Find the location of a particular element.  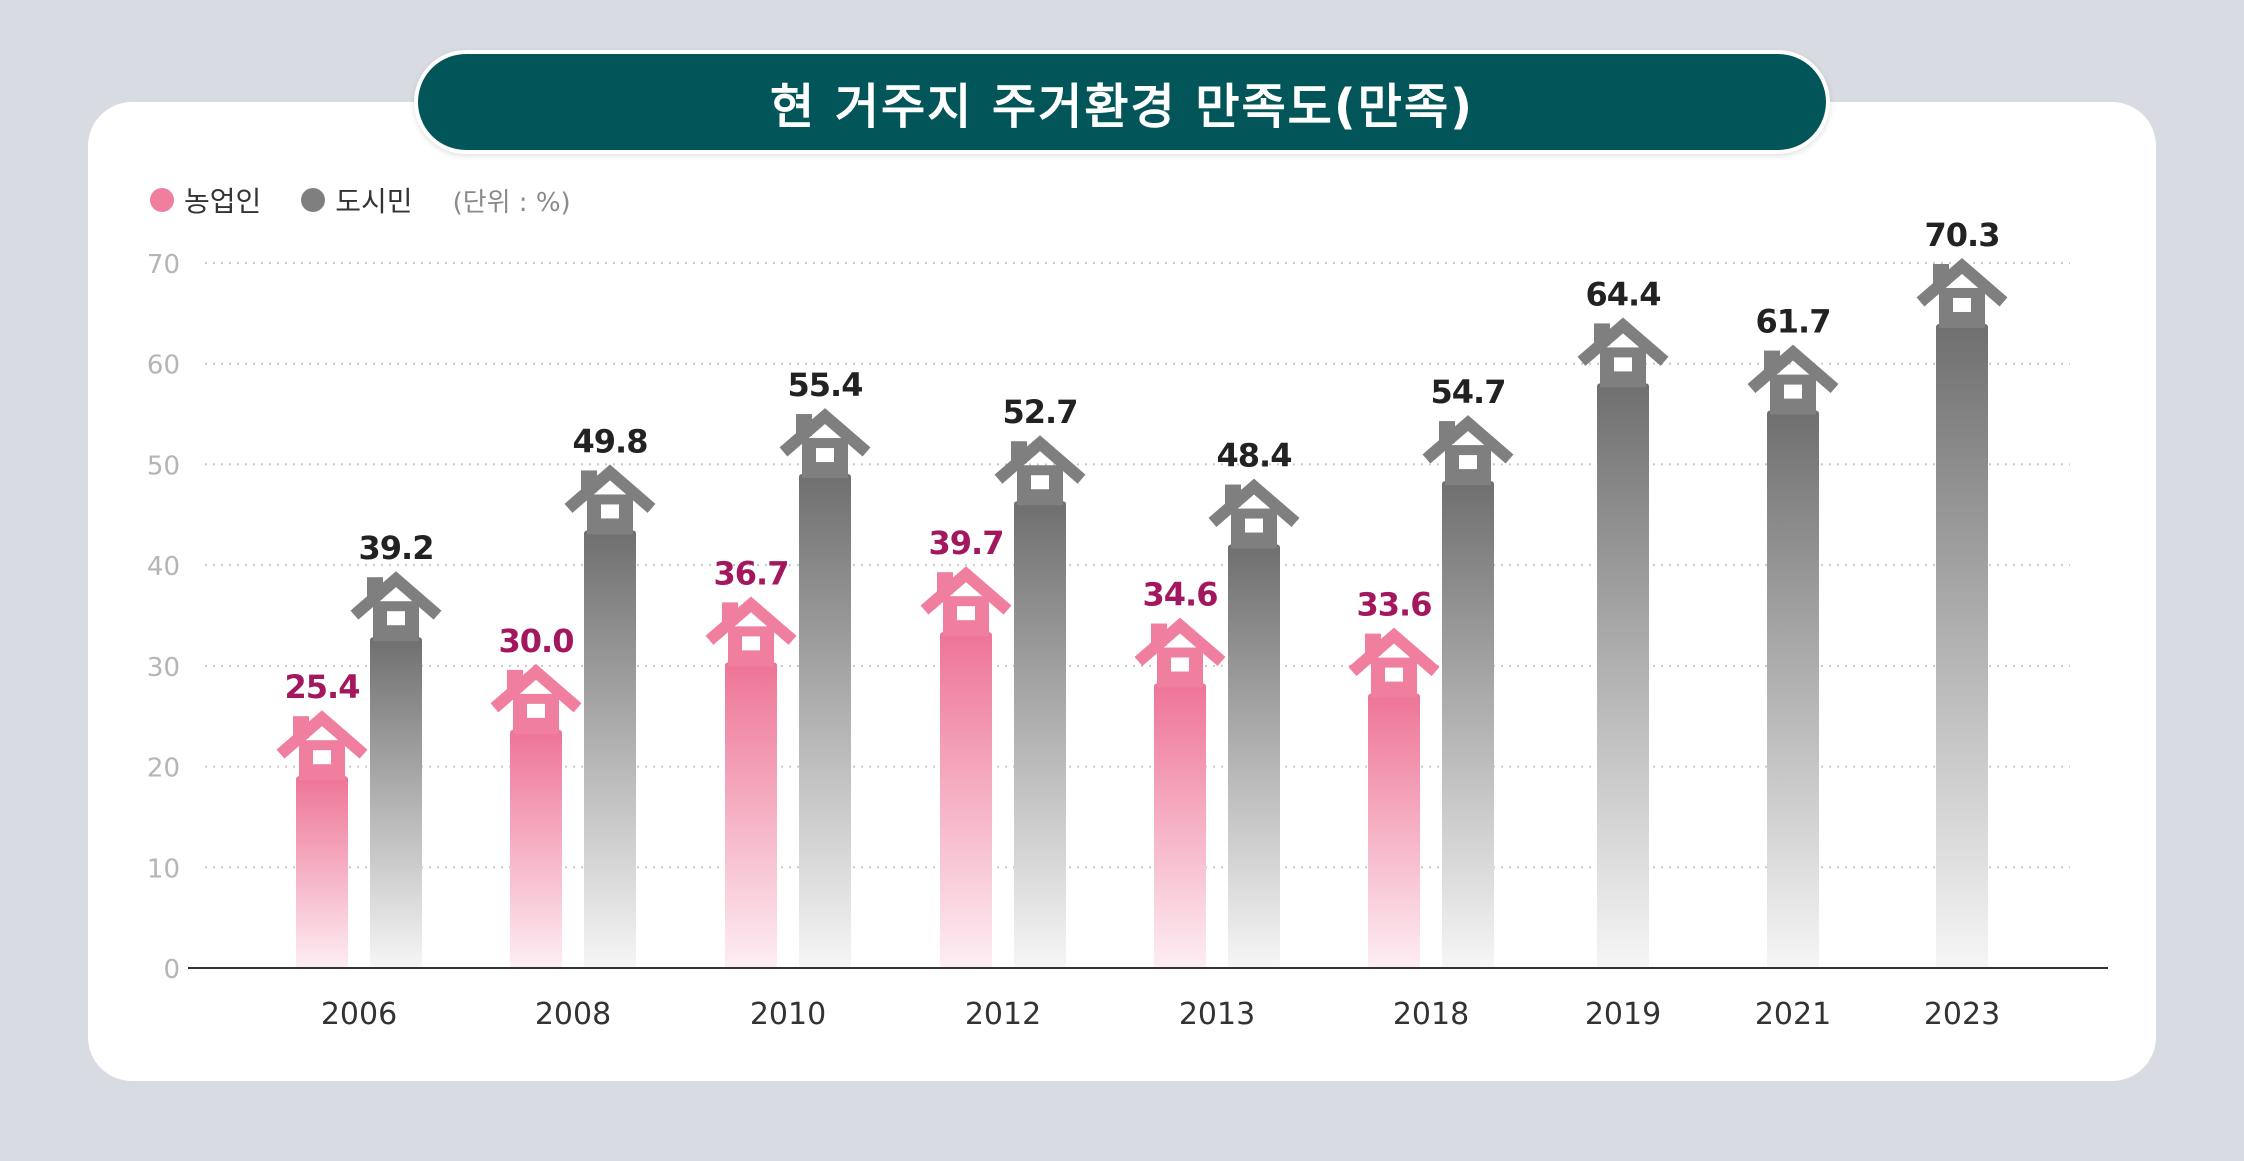

data-label-city: 52.7 is located at coordinates (1040, 412).